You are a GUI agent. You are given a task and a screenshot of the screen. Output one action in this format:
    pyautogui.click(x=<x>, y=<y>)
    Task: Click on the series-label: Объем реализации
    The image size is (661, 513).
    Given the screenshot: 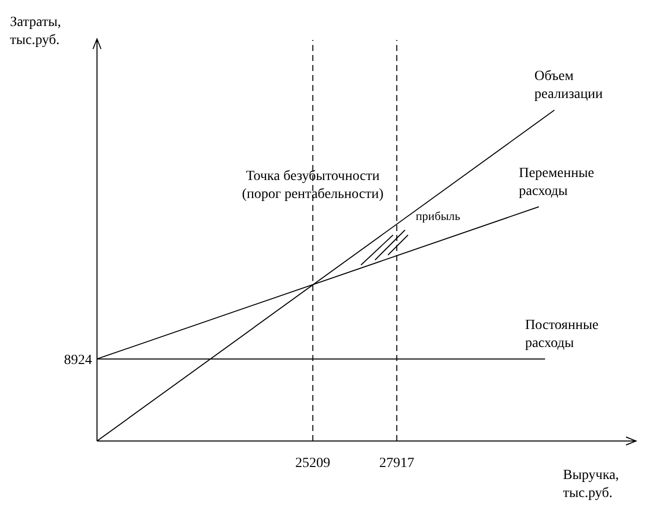 What is the action you would take?
    pyautogui.click(x=569, y=85)
    